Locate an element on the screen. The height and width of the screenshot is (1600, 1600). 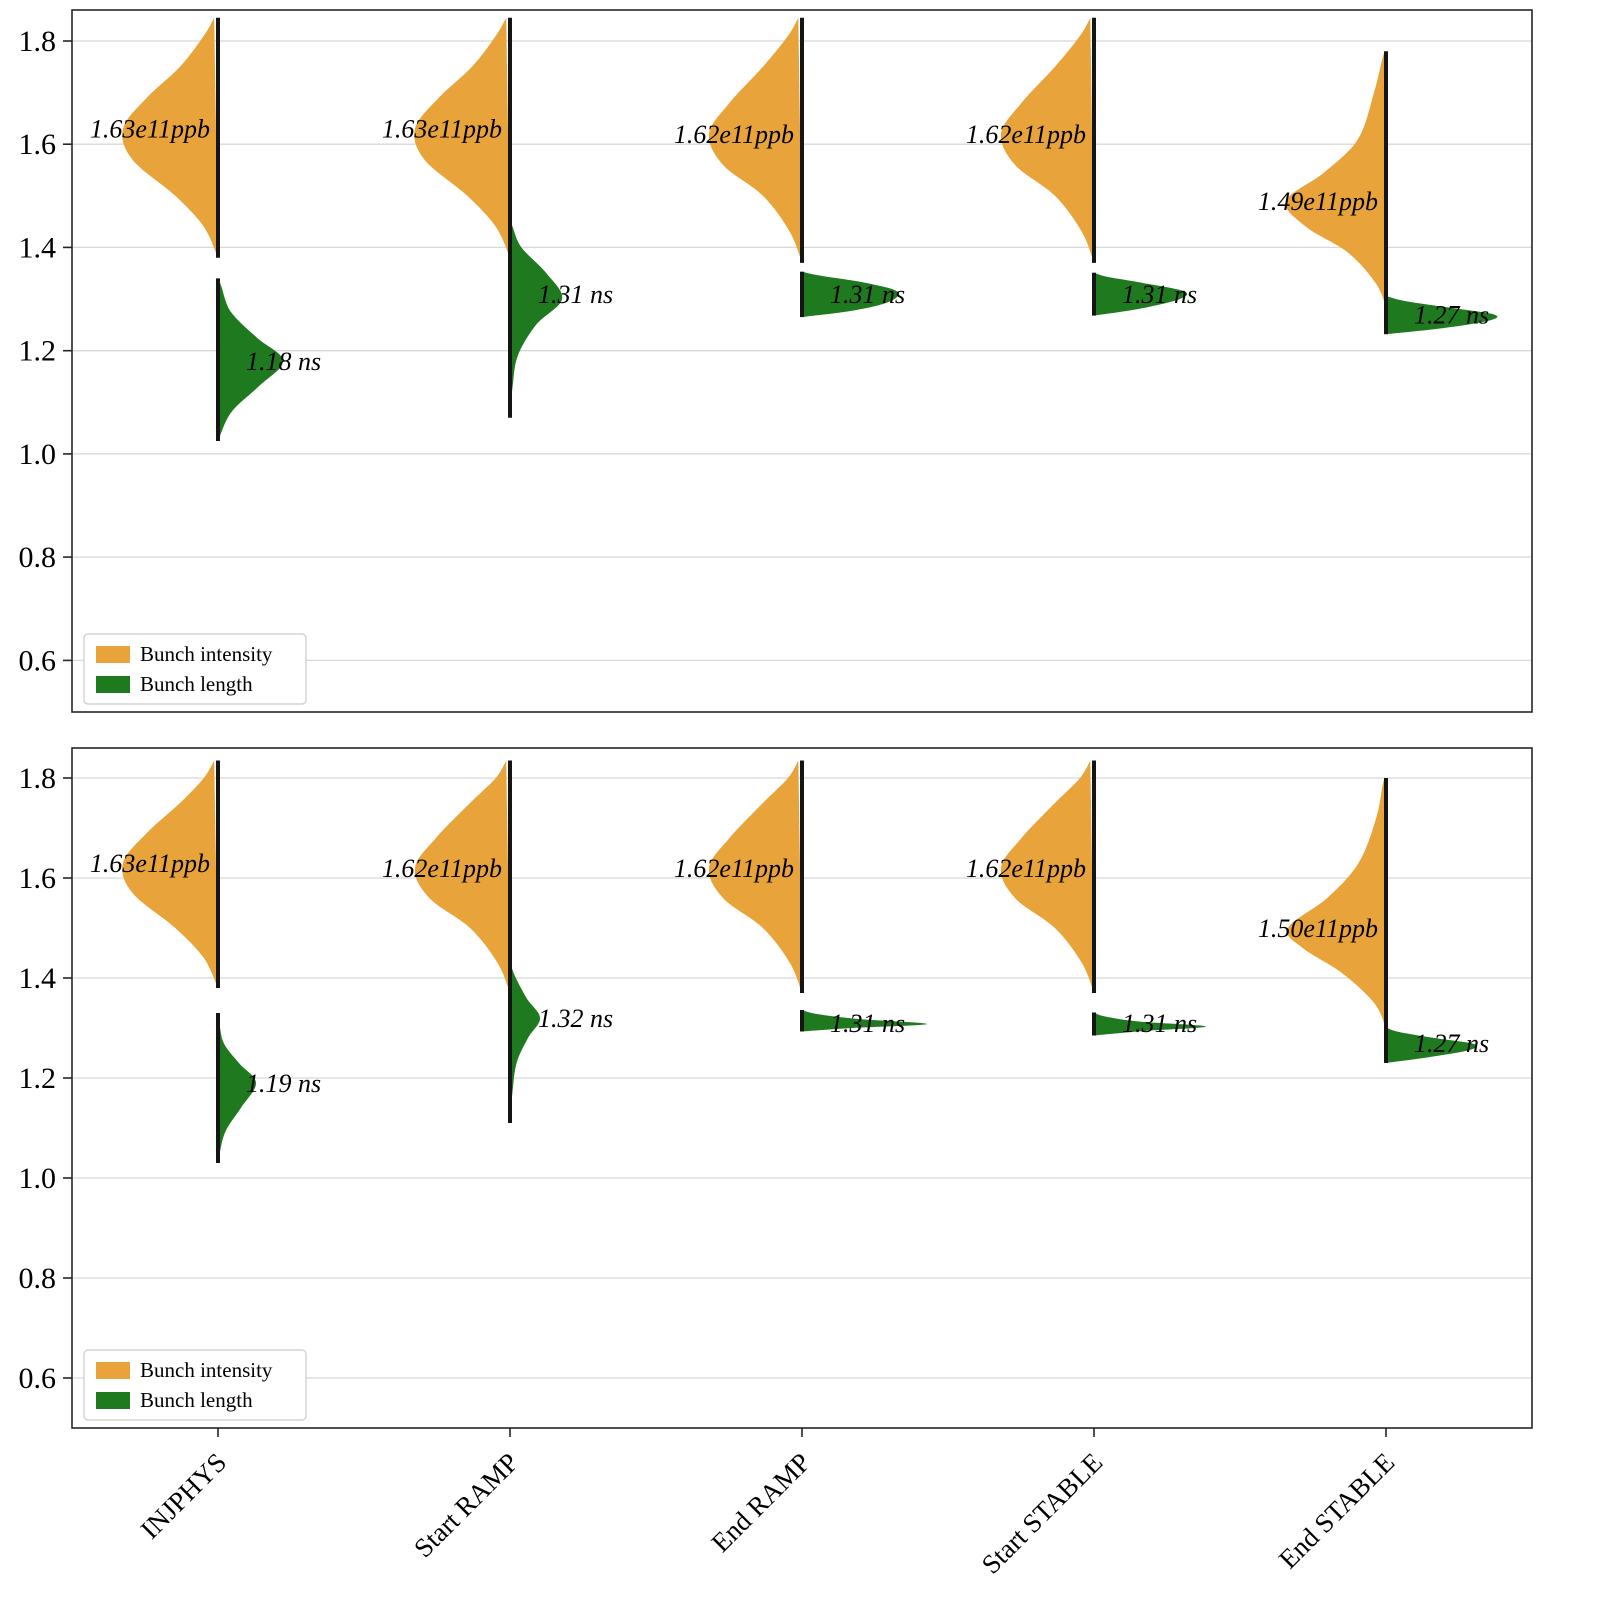
annotation-length-injphys: 1.19 ns is located at coordinates (283, 1083).